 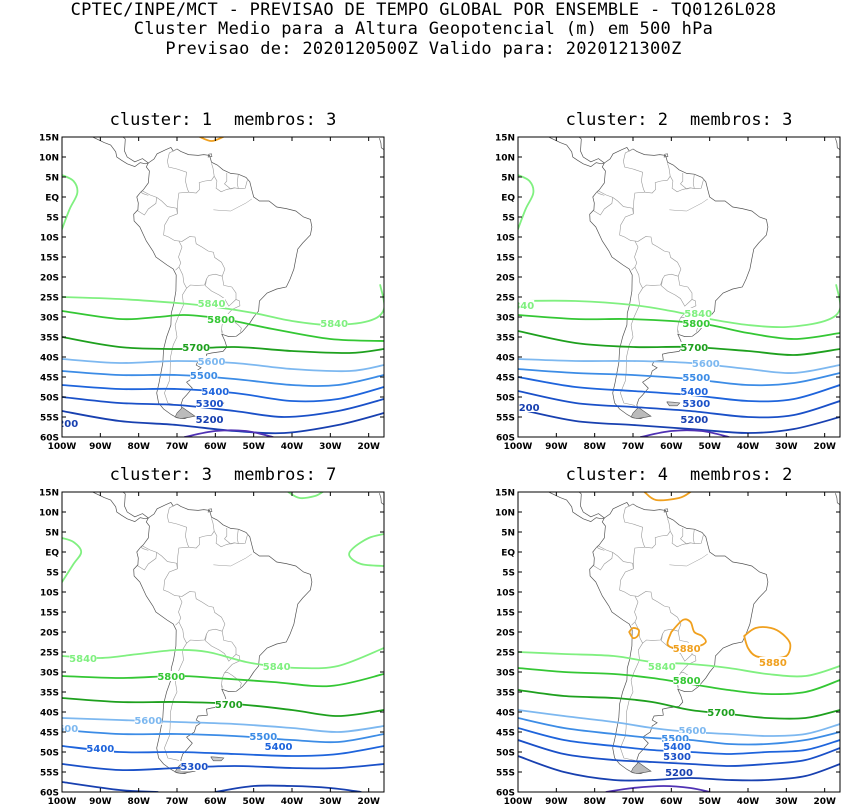 I want to click on lat-label: 15N, so click(x=505, y=139).